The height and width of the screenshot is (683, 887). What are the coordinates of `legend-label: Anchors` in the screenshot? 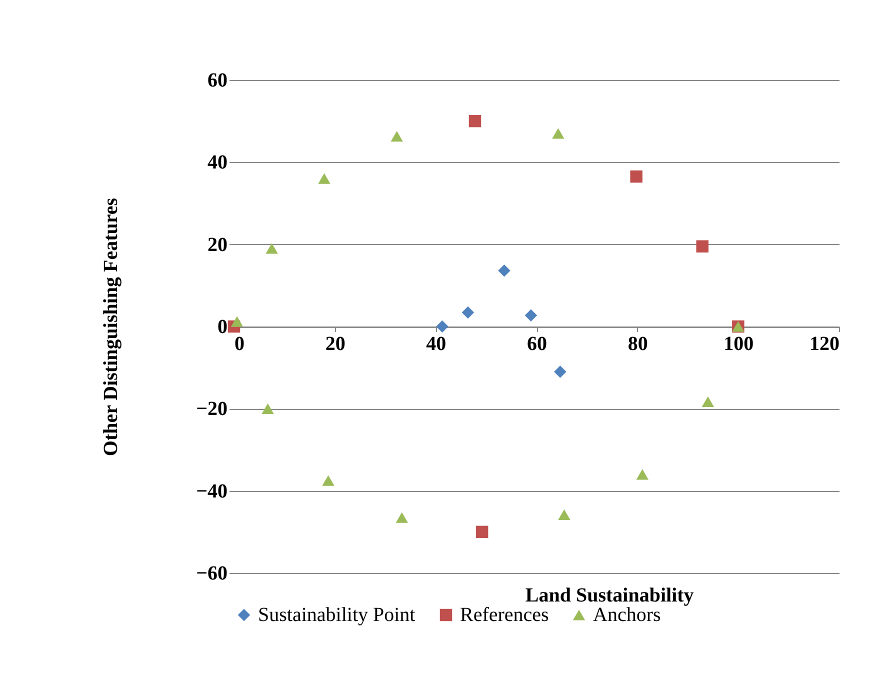 It's located at (627, 615).